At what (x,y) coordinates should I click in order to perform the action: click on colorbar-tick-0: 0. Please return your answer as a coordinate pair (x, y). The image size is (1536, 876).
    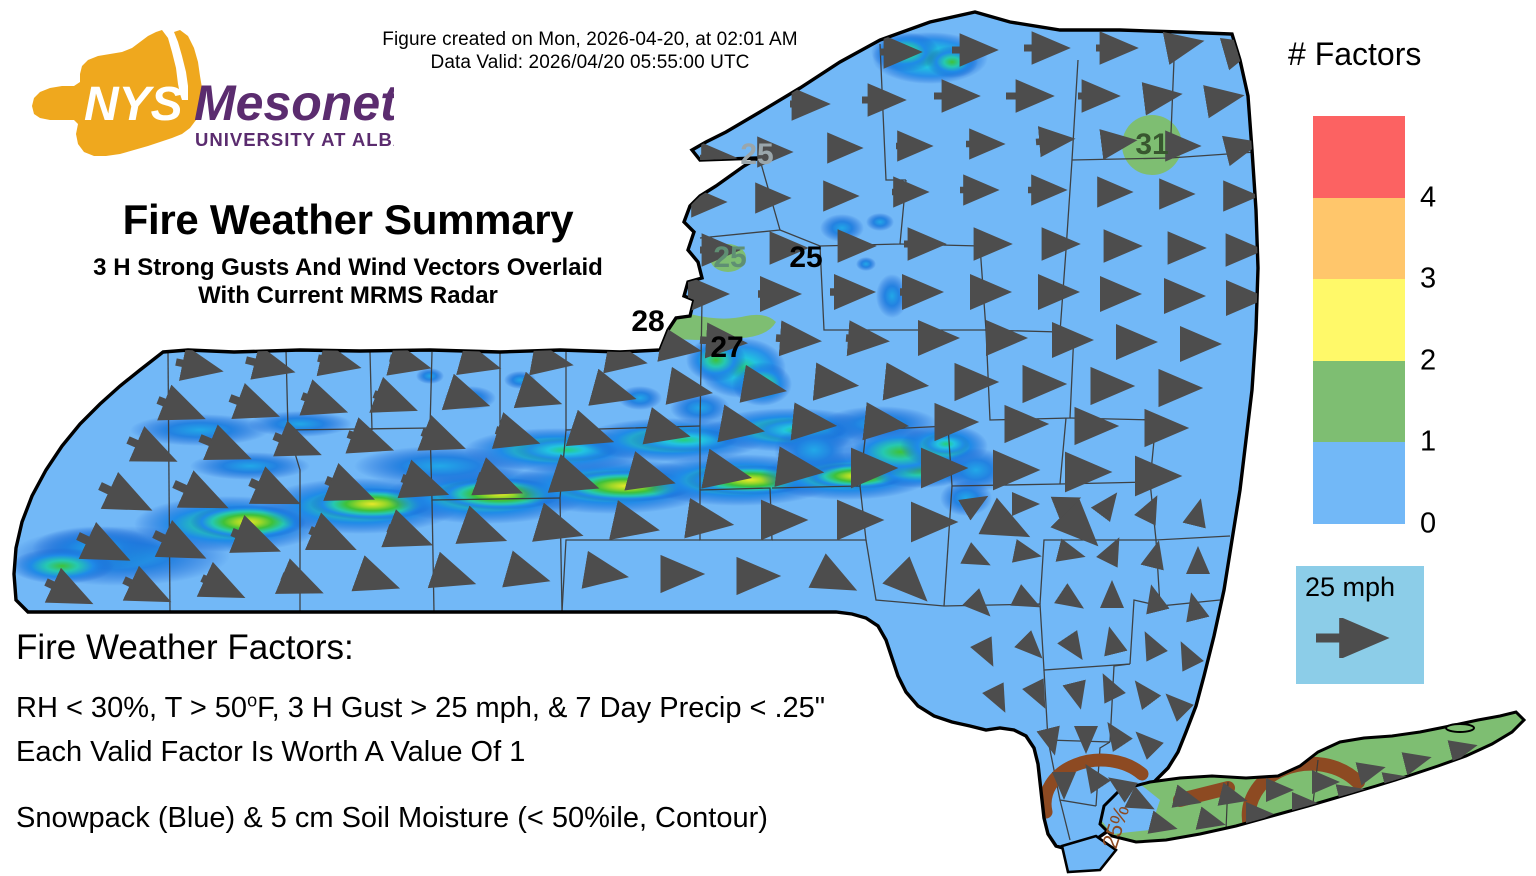
    Looking at the image, I should click on (1428, 523).